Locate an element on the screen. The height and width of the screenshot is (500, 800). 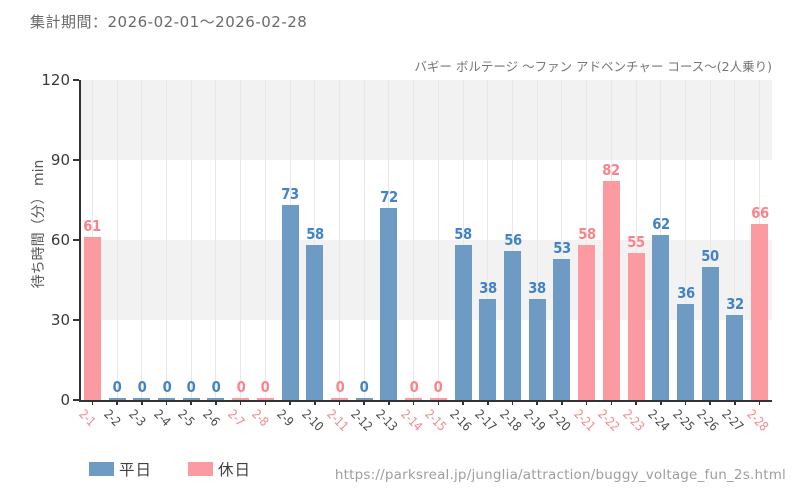
legend: 平日 休日 is located at coordinates (188, 469).